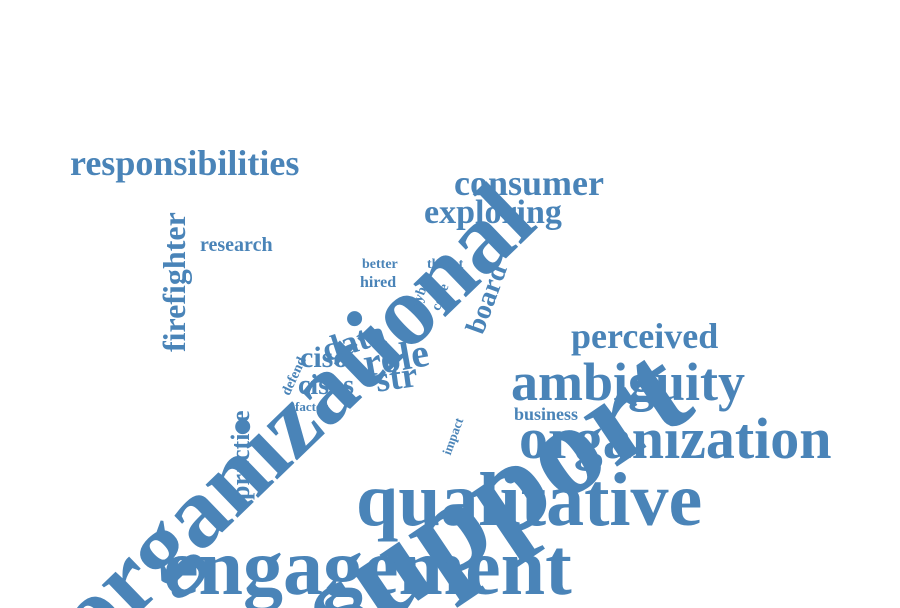 The width and height of the screenshot is (900, 608). What do you see at coordinates (546, 414) in the screenshot?
I see `word-business: business` at bounding box center [546, 414].